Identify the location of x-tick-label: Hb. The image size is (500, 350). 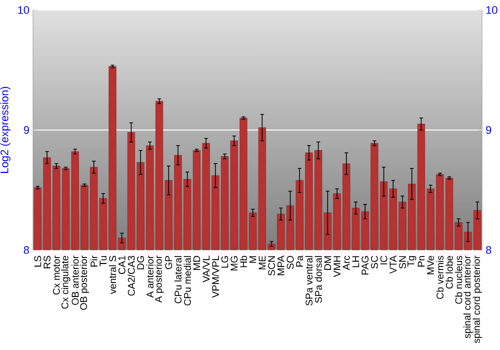
(244, 262).